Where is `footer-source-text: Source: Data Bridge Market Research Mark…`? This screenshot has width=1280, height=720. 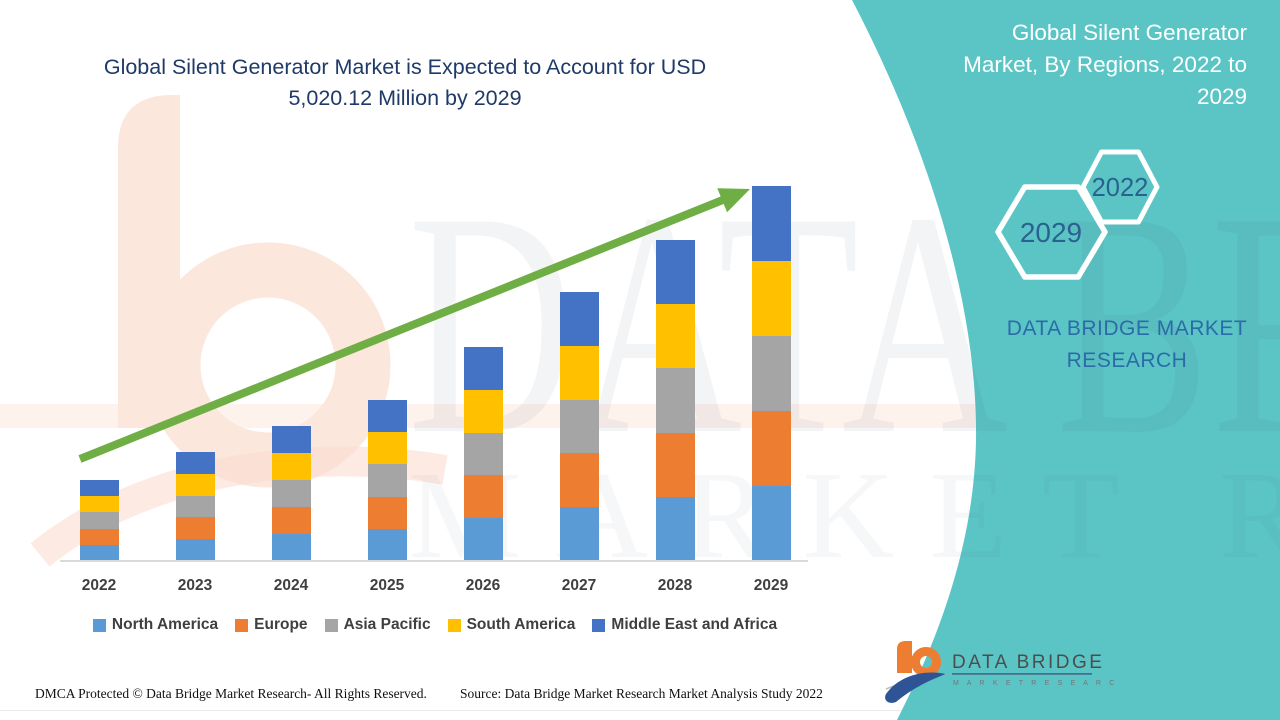 footer-source-text: Source: Data Bridge Market Research Mark… is located at coordinates (641, 693).